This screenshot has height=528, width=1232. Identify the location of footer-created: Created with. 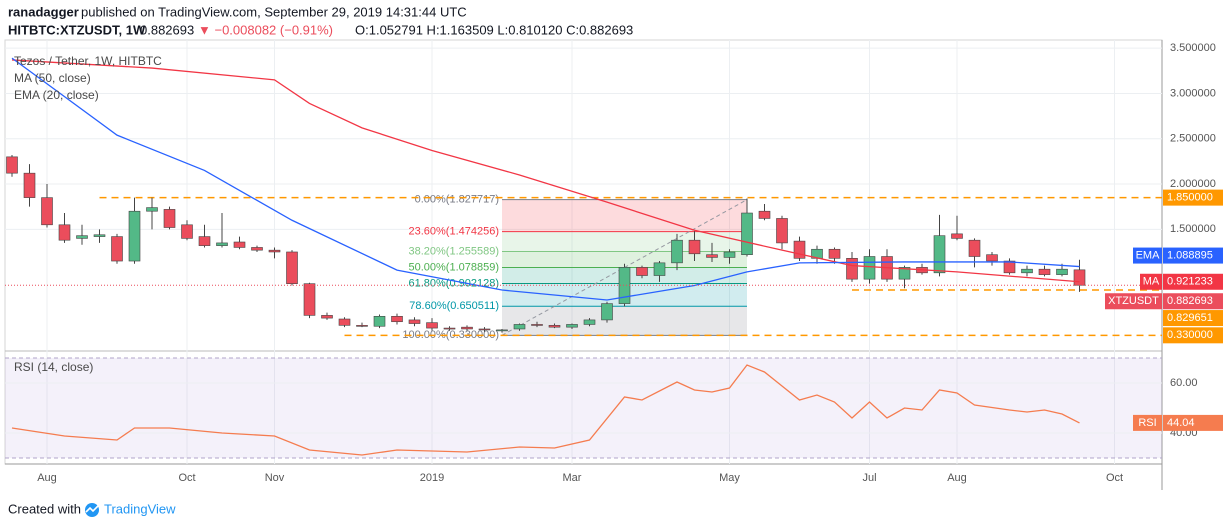
(44, 508).